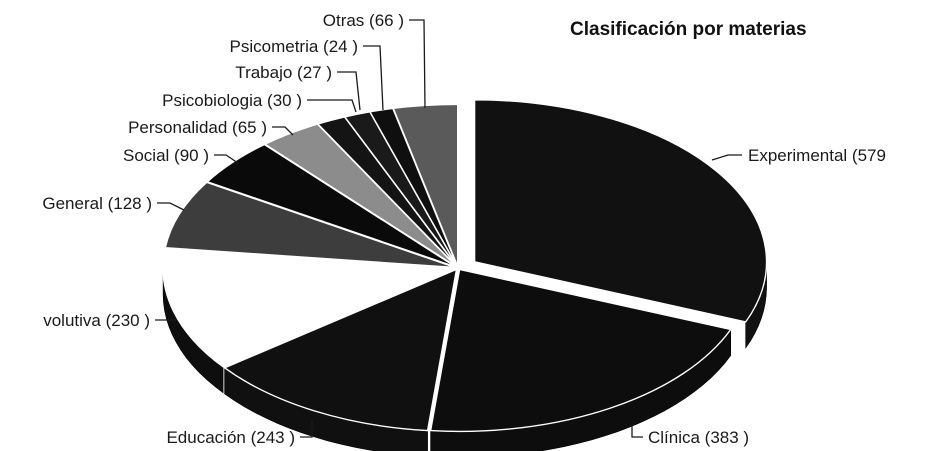  What do you see at coordinates (283, 72) in the screenshot?
I see `slice-label-trabajo: Trabajo (27 )` at bounding box center [283, 72].